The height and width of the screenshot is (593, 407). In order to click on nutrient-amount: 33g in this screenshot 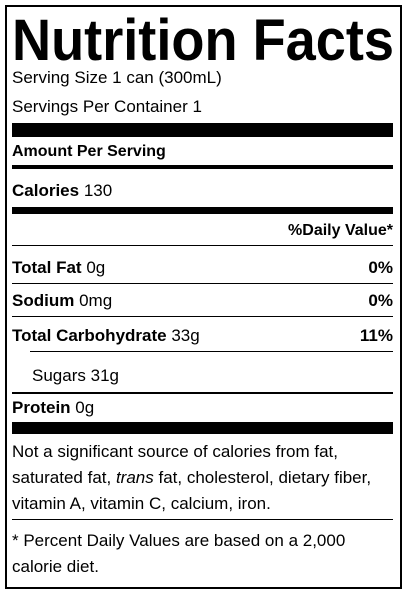, I will do `click(185, 335)`.